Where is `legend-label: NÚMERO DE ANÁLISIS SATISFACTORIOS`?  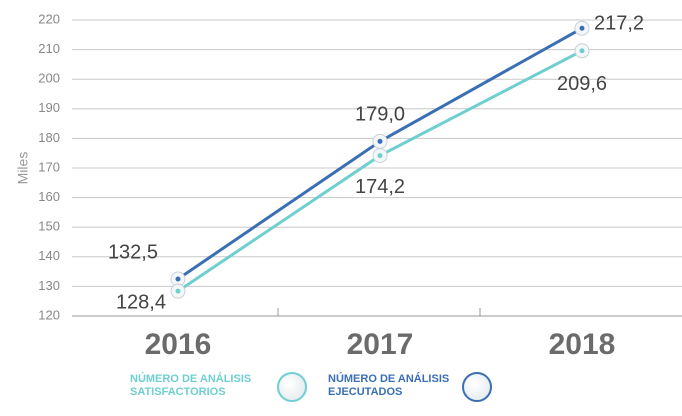
legend-label: NÚMERO DE ANÁLISIS SATISFACTORIOS is located at coordinates (191, 385).